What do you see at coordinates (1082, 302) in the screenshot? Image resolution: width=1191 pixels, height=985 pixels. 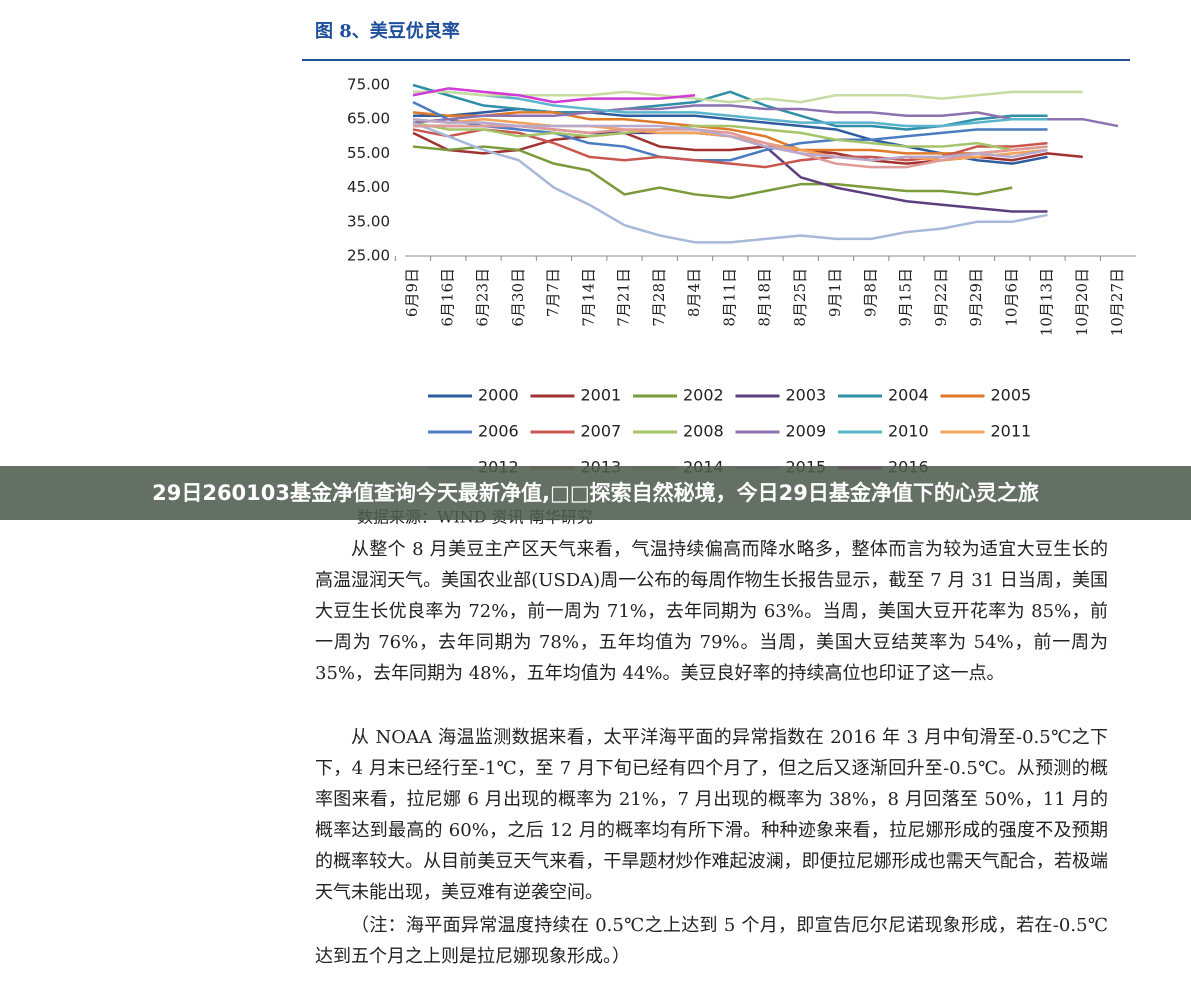 I see `x-tick-label: 10月20日` at bounding box center [1082, 302].